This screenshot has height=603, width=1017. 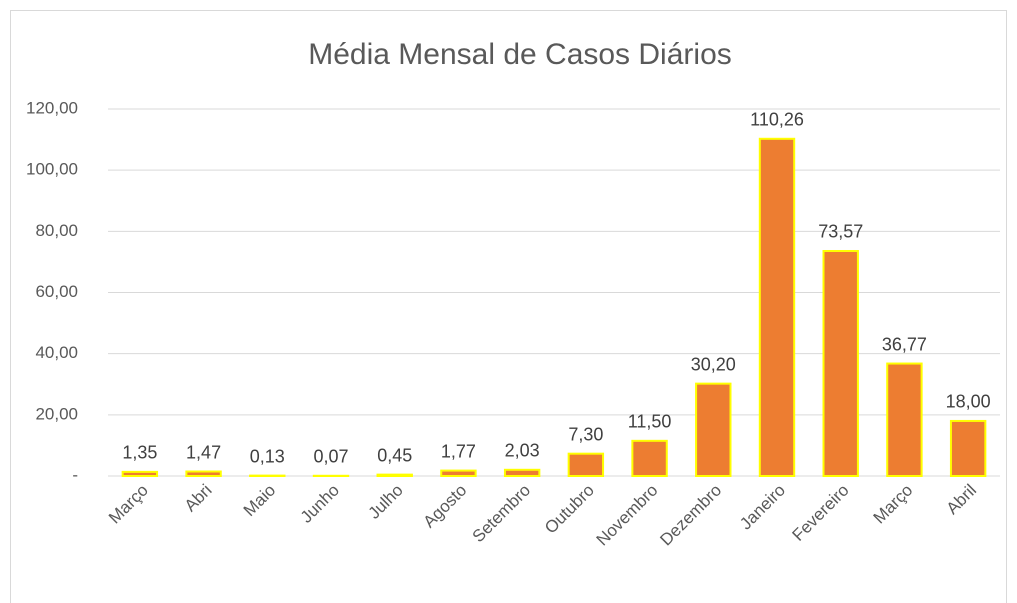 I want to click on chart-title: Média Mensal de Casos Diários, so click(x=520, y=54).